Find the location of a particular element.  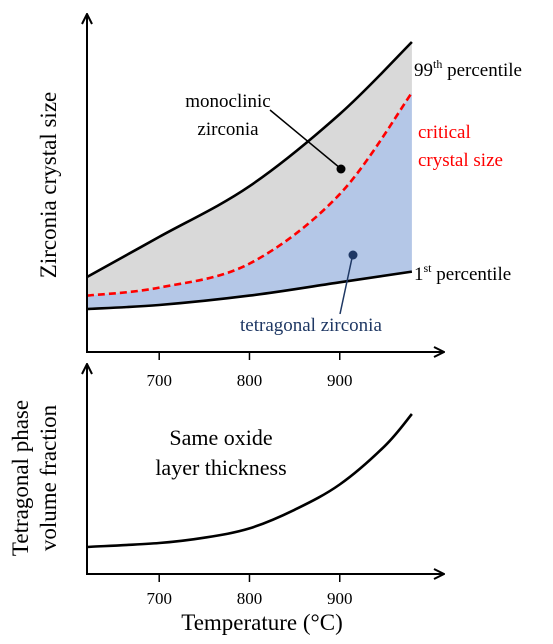

series-tetragonal-fraction-line is located at coordinates (249, 481).